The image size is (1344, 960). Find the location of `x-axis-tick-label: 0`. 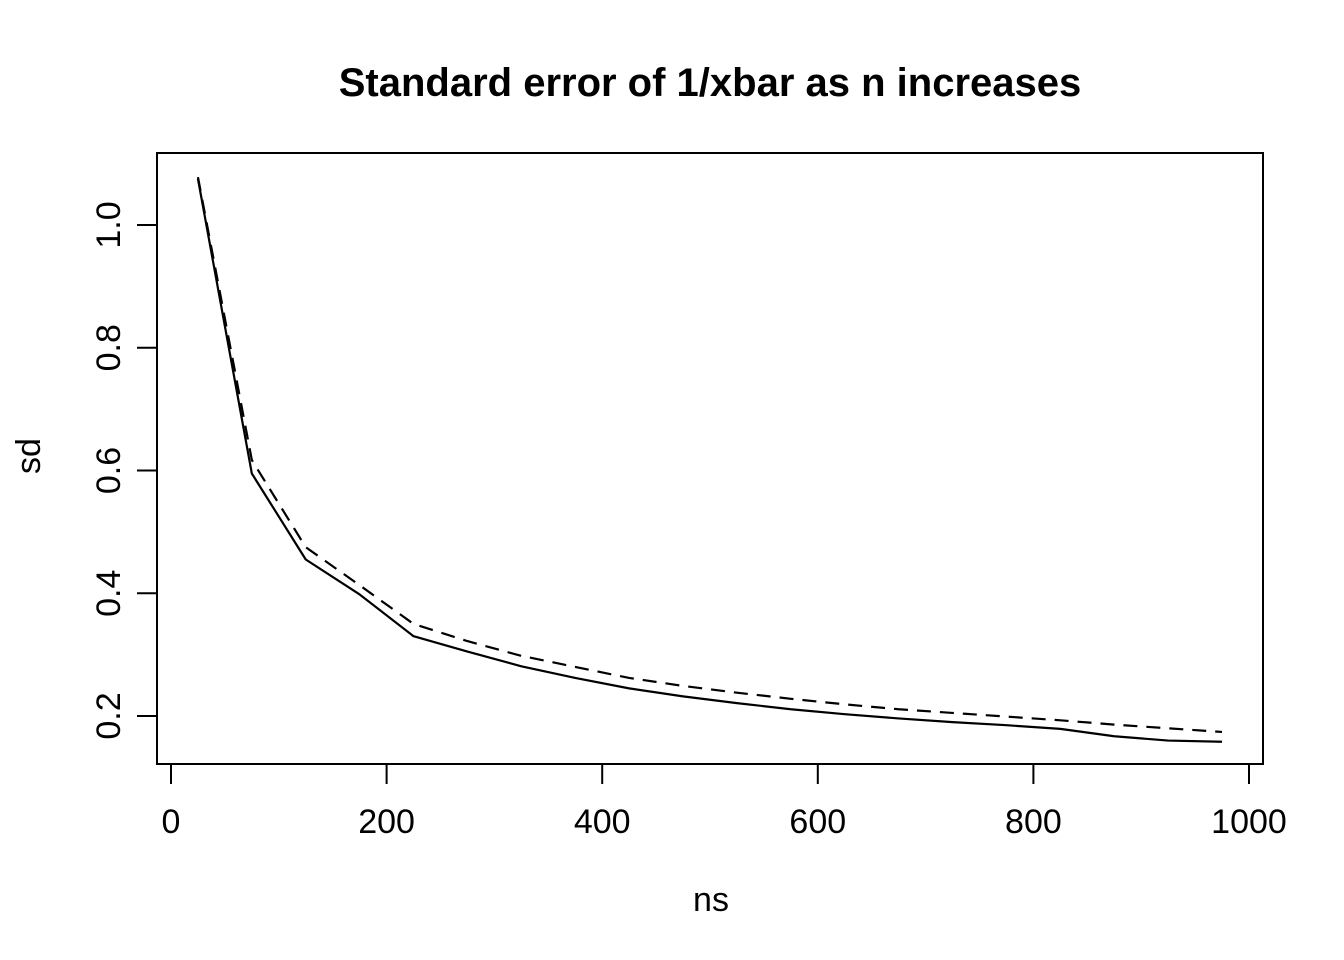

x-axis-tick-label: 0 is located at coordinates (171, 822).